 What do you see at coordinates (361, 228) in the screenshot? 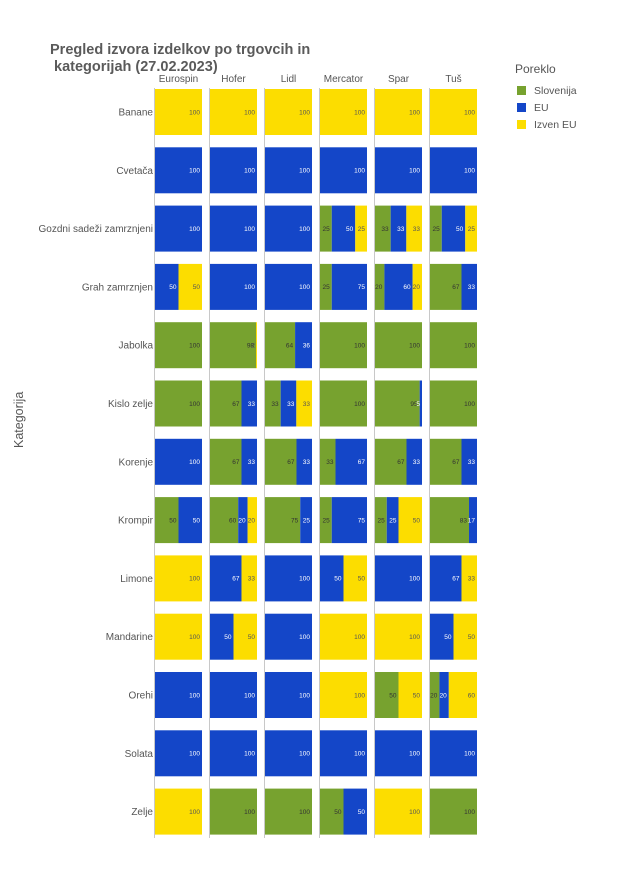
I see `bar-gozdni-sadezi-zamrznjeni-mercator-izven-eu` at bounding box center [361, 228].